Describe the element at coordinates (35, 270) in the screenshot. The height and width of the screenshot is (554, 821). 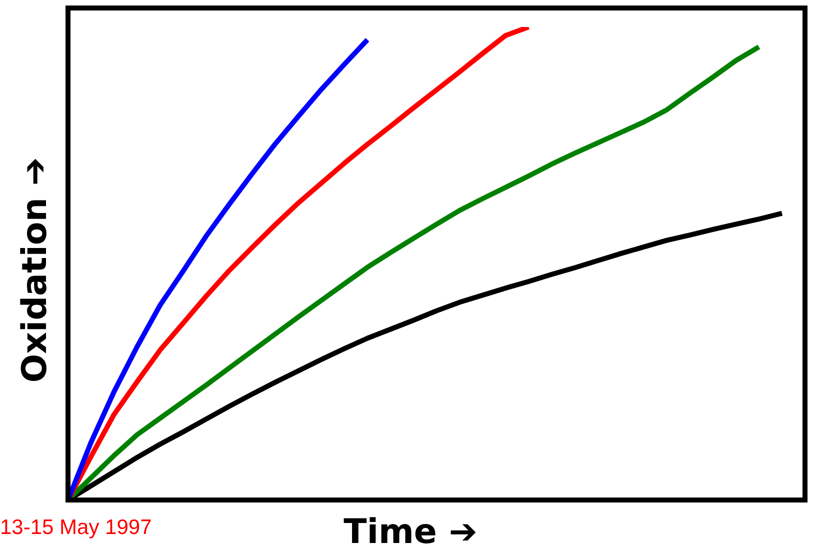
I see `y-axis-title: Oxidation ➔` at that location.